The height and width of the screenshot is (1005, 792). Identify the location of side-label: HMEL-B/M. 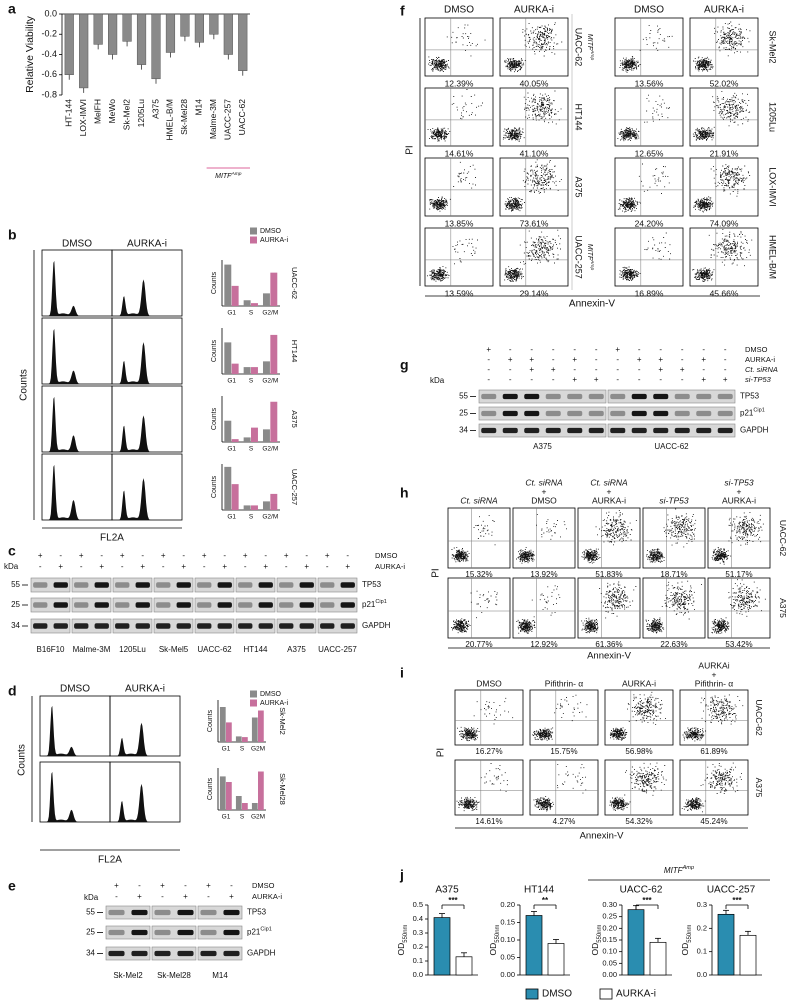
(773, 257).